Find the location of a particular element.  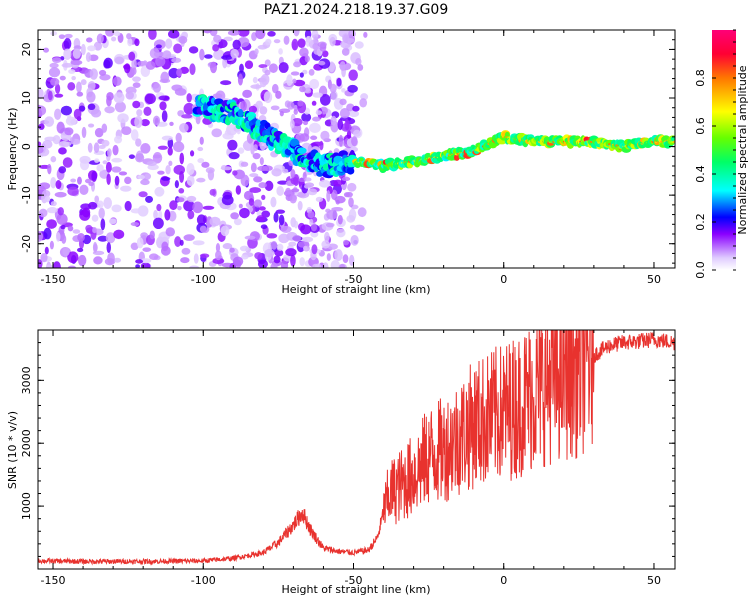

colorbar-label: Normalized spectral amplitude is located at coordinates (742, 149).